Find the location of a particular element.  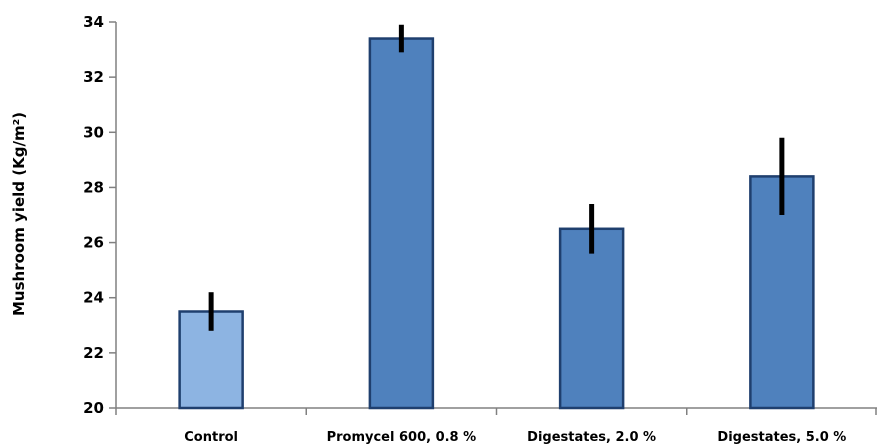

y-tick-label: 32 is located at coordinates (93, 77).